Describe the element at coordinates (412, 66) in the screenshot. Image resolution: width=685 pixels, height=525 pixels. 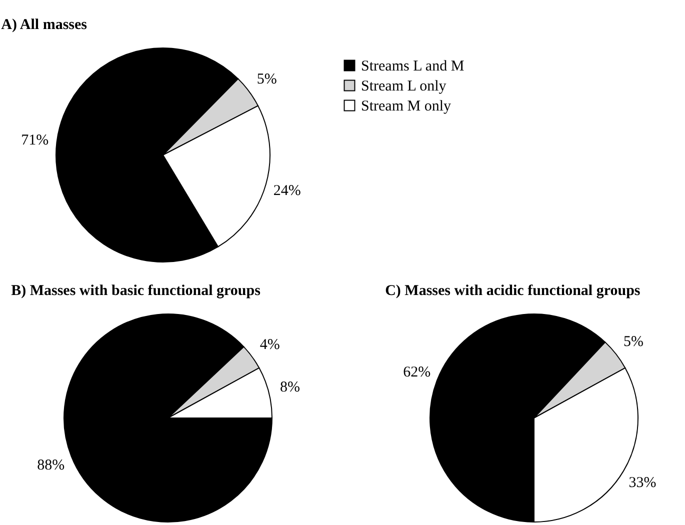
I see `legend-label: Streams L and M` at that location.